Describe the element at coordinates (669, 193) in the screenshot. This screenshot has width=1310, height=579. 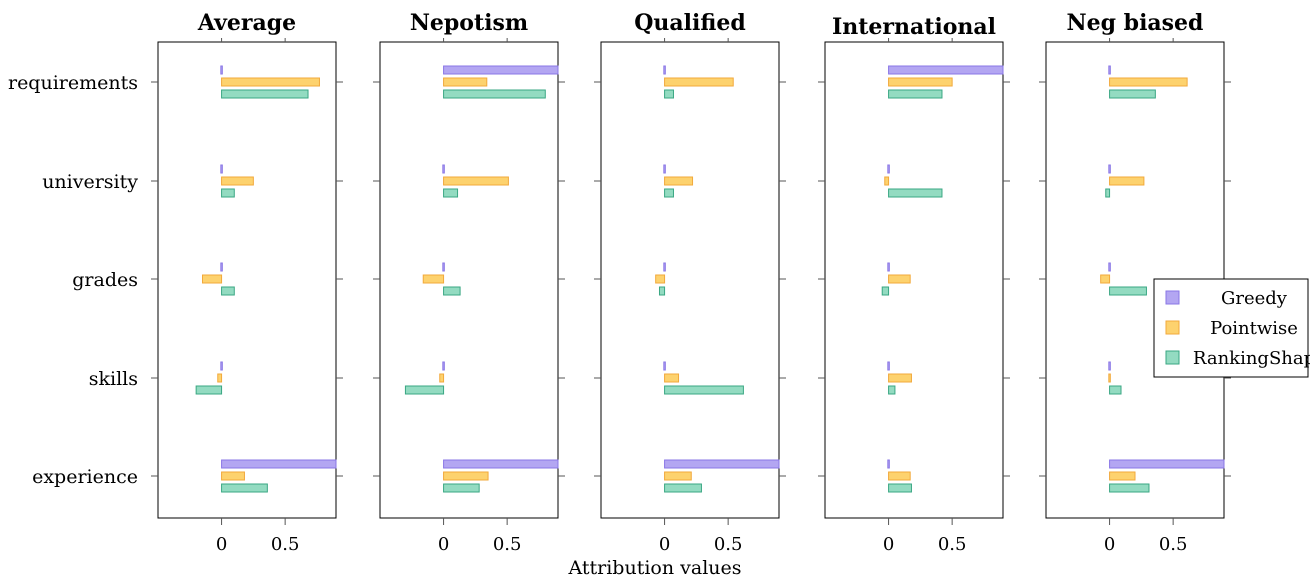
I see `bar-qualified-university-rankingshap` at that location.